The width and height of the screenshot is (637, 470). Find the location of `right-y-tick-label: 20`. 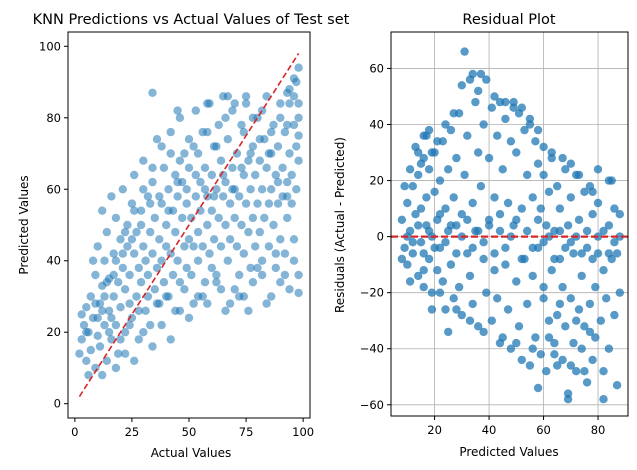

right-y-tick-label: 20 is located at coordinates (376, 181).